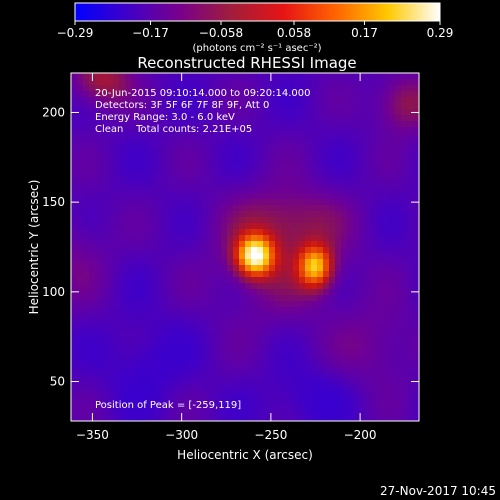 The height and width of the screenshot is (500, 500). Describe the element at coordinates (75, 33) in the screenshot. I see `colorbar-tick-label: −0.29` at that location.